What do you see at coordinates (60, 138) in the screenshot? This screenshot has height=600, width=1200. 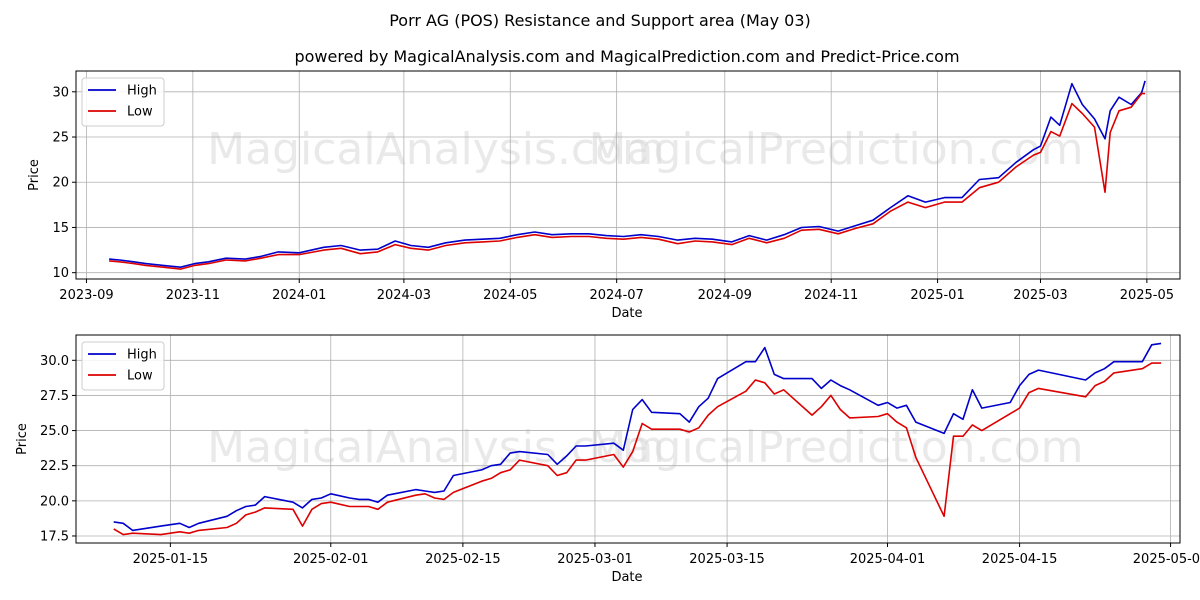 I see `y-tick-label: 25` at bounding box center [60, 138].